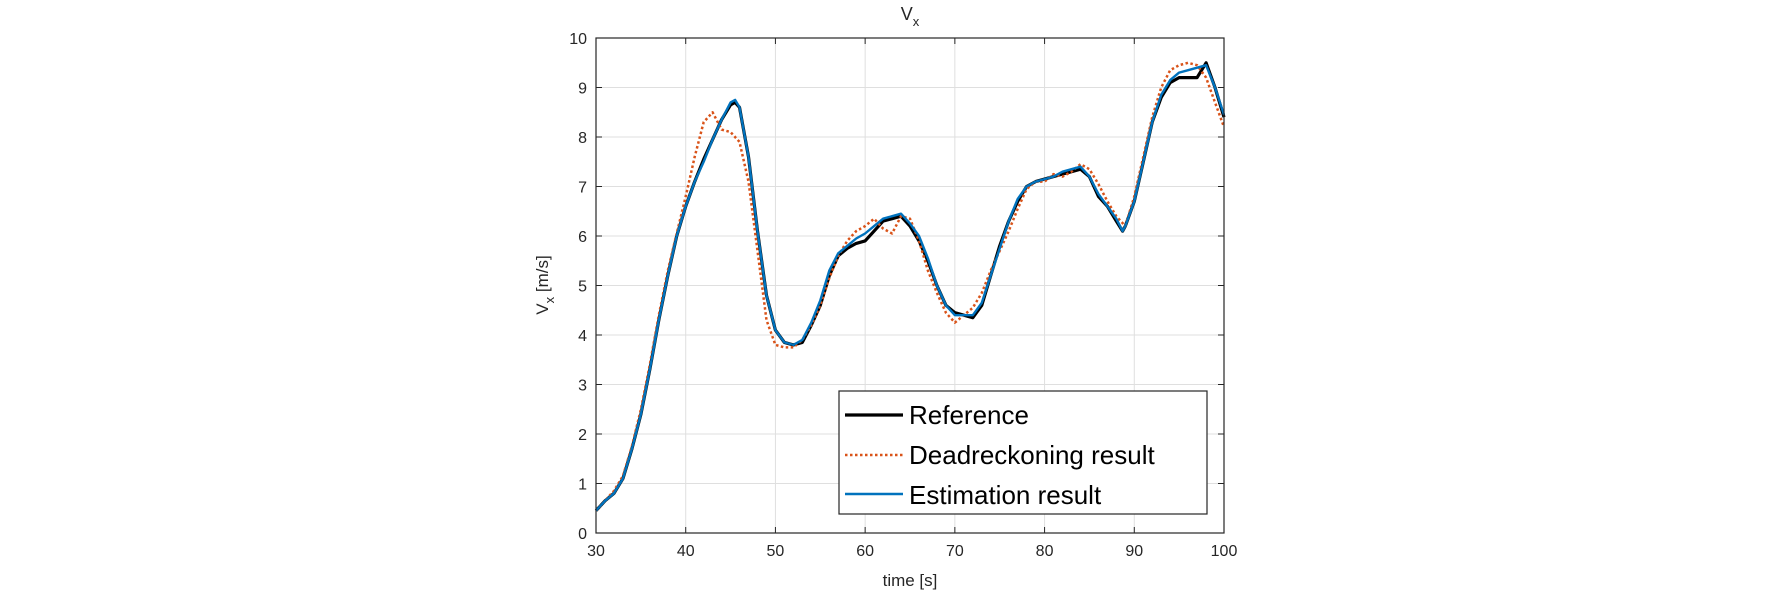 This screenshot has width=1772, height=595. What do you see at coordinates (582, 485) in the screenshot?
I see `y-tick-label: 1` at bounding box center [582, 485].